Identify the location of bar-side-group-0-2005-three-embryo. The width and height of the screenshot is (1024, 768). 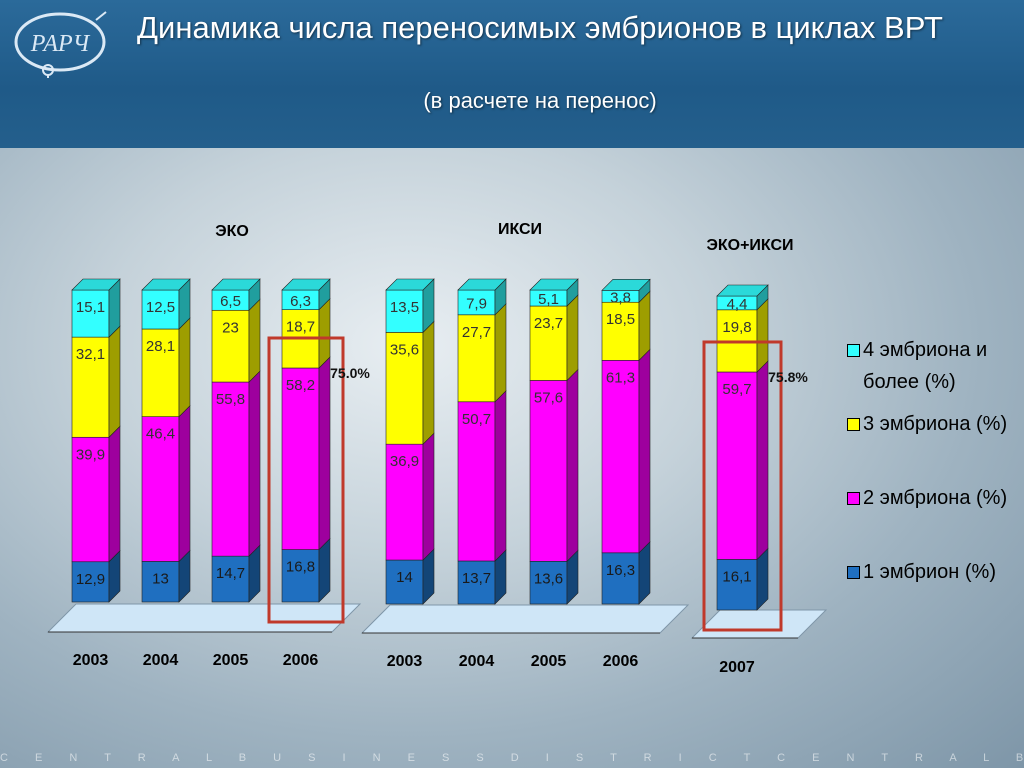
(254, 340).